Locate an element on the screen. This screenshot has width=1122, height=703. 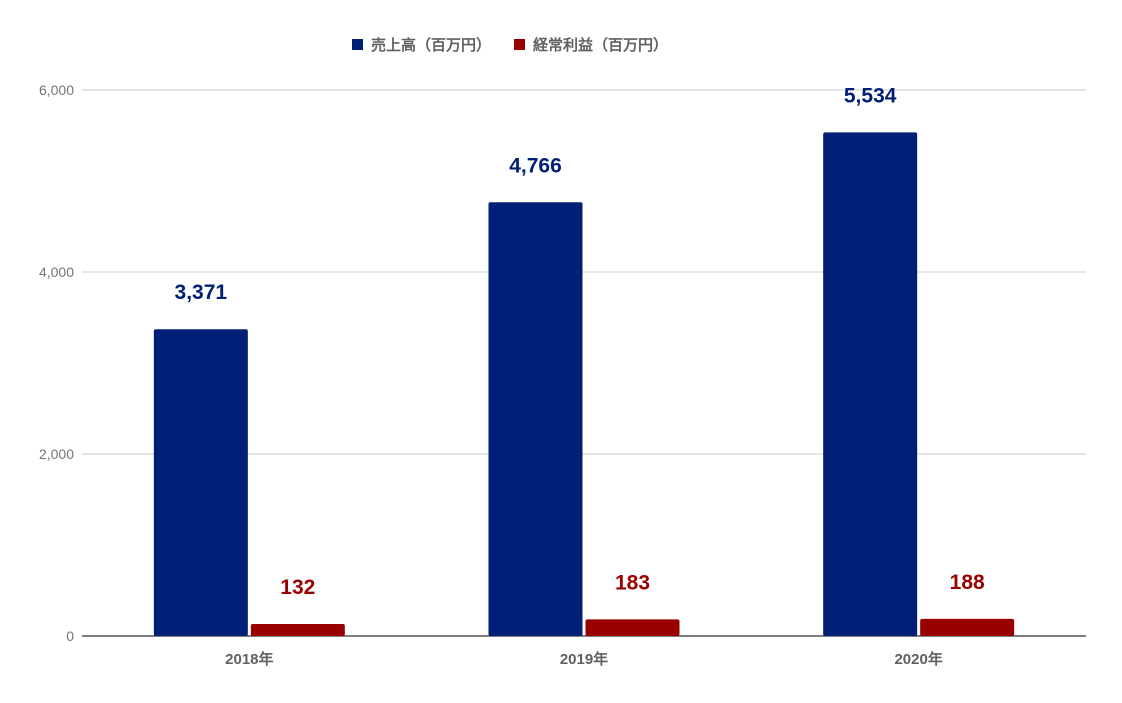
data-label-sales-2: 5,534 is located at coordinates (870, 95).